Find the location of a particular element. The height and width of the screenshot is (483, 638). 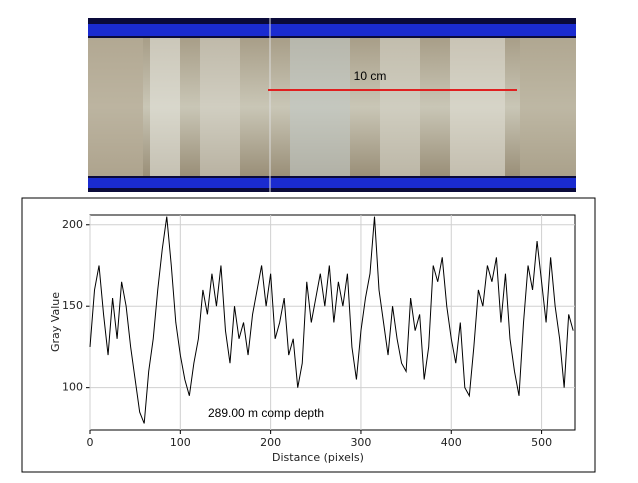

y-tick-label: 200 is located at coordinates (72, 224).